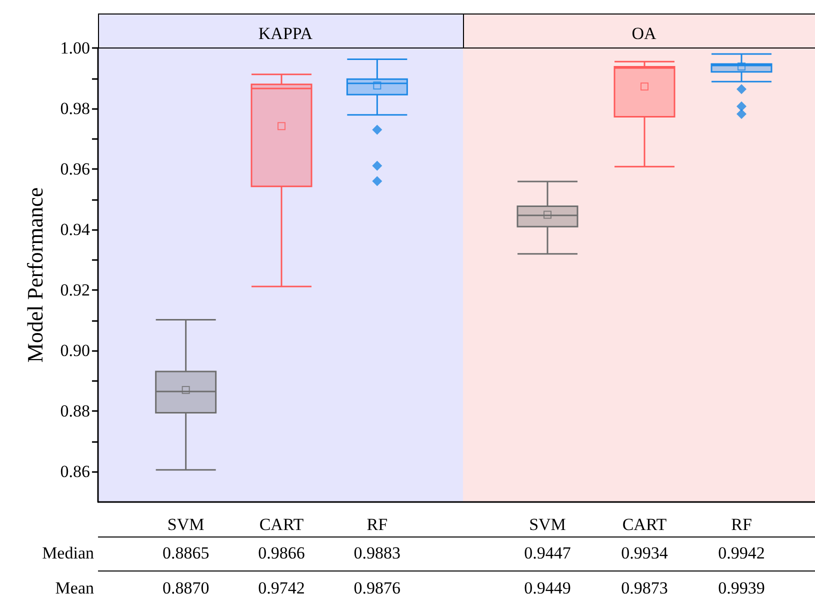 Image resolution: width=815 pixels, height=601 pixels. What do you see at coordinates (75, 472) in the screenshot?
I see `y-tick-label: 0.86` at bounding box center [75, 472].